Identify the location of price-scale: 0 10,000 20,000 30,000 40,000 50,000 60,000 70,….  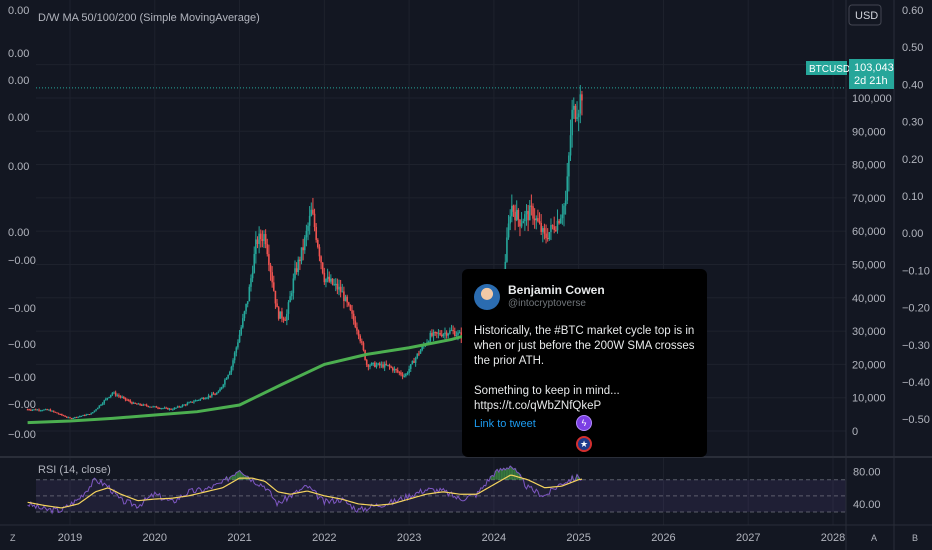
(872, 249).